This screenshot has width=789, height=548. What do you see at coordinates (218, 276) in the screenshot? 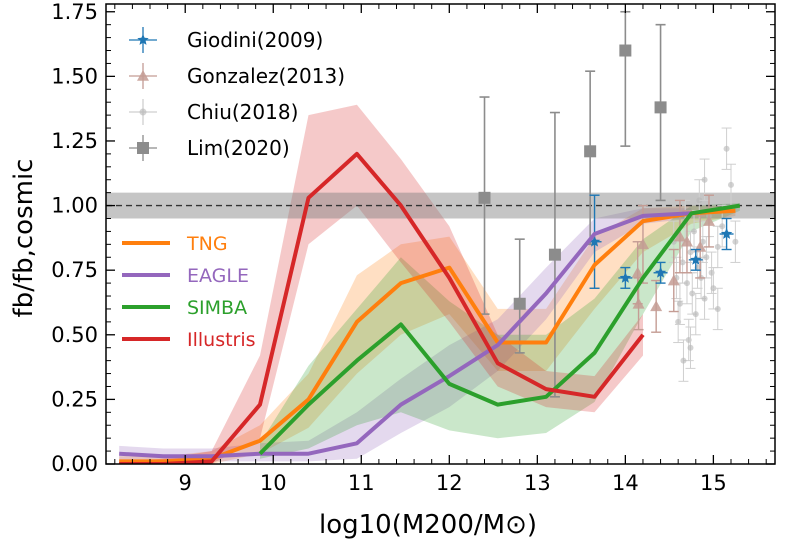
I see `legend-label-eagle: EAGLE` at bounding box center [218, 276].